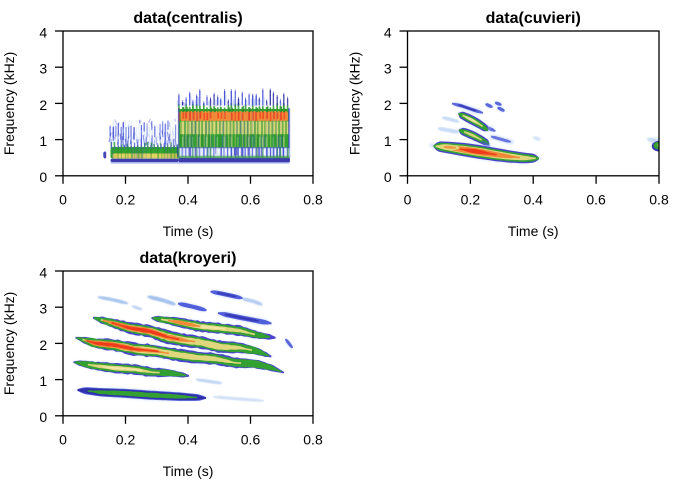  I want to click on svg-text: data(cuvieri), so click(533, 18).